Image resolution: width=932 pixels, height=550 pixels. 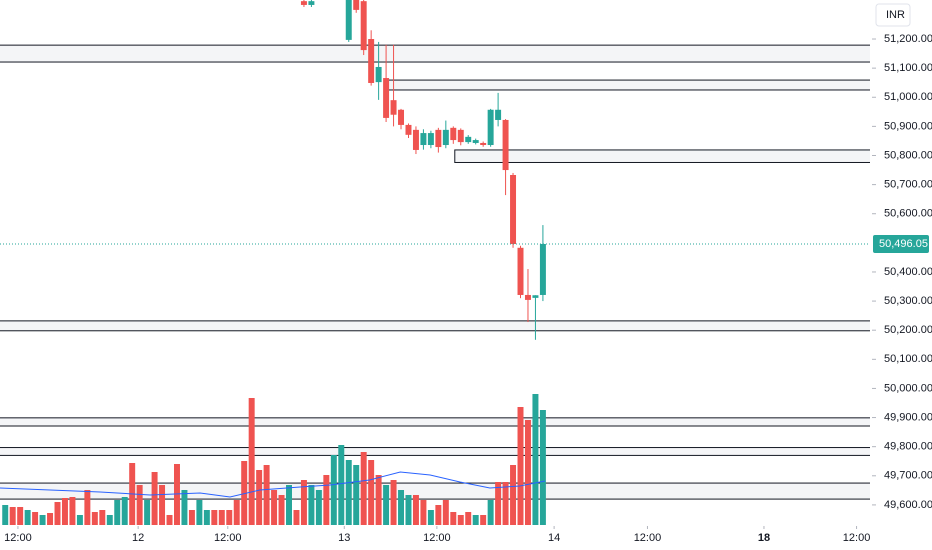 What do you see at coordinates (908, 68) in the screenshot?
I see `y-tick-label: 51,100.00` at bounding box center [908, 68].